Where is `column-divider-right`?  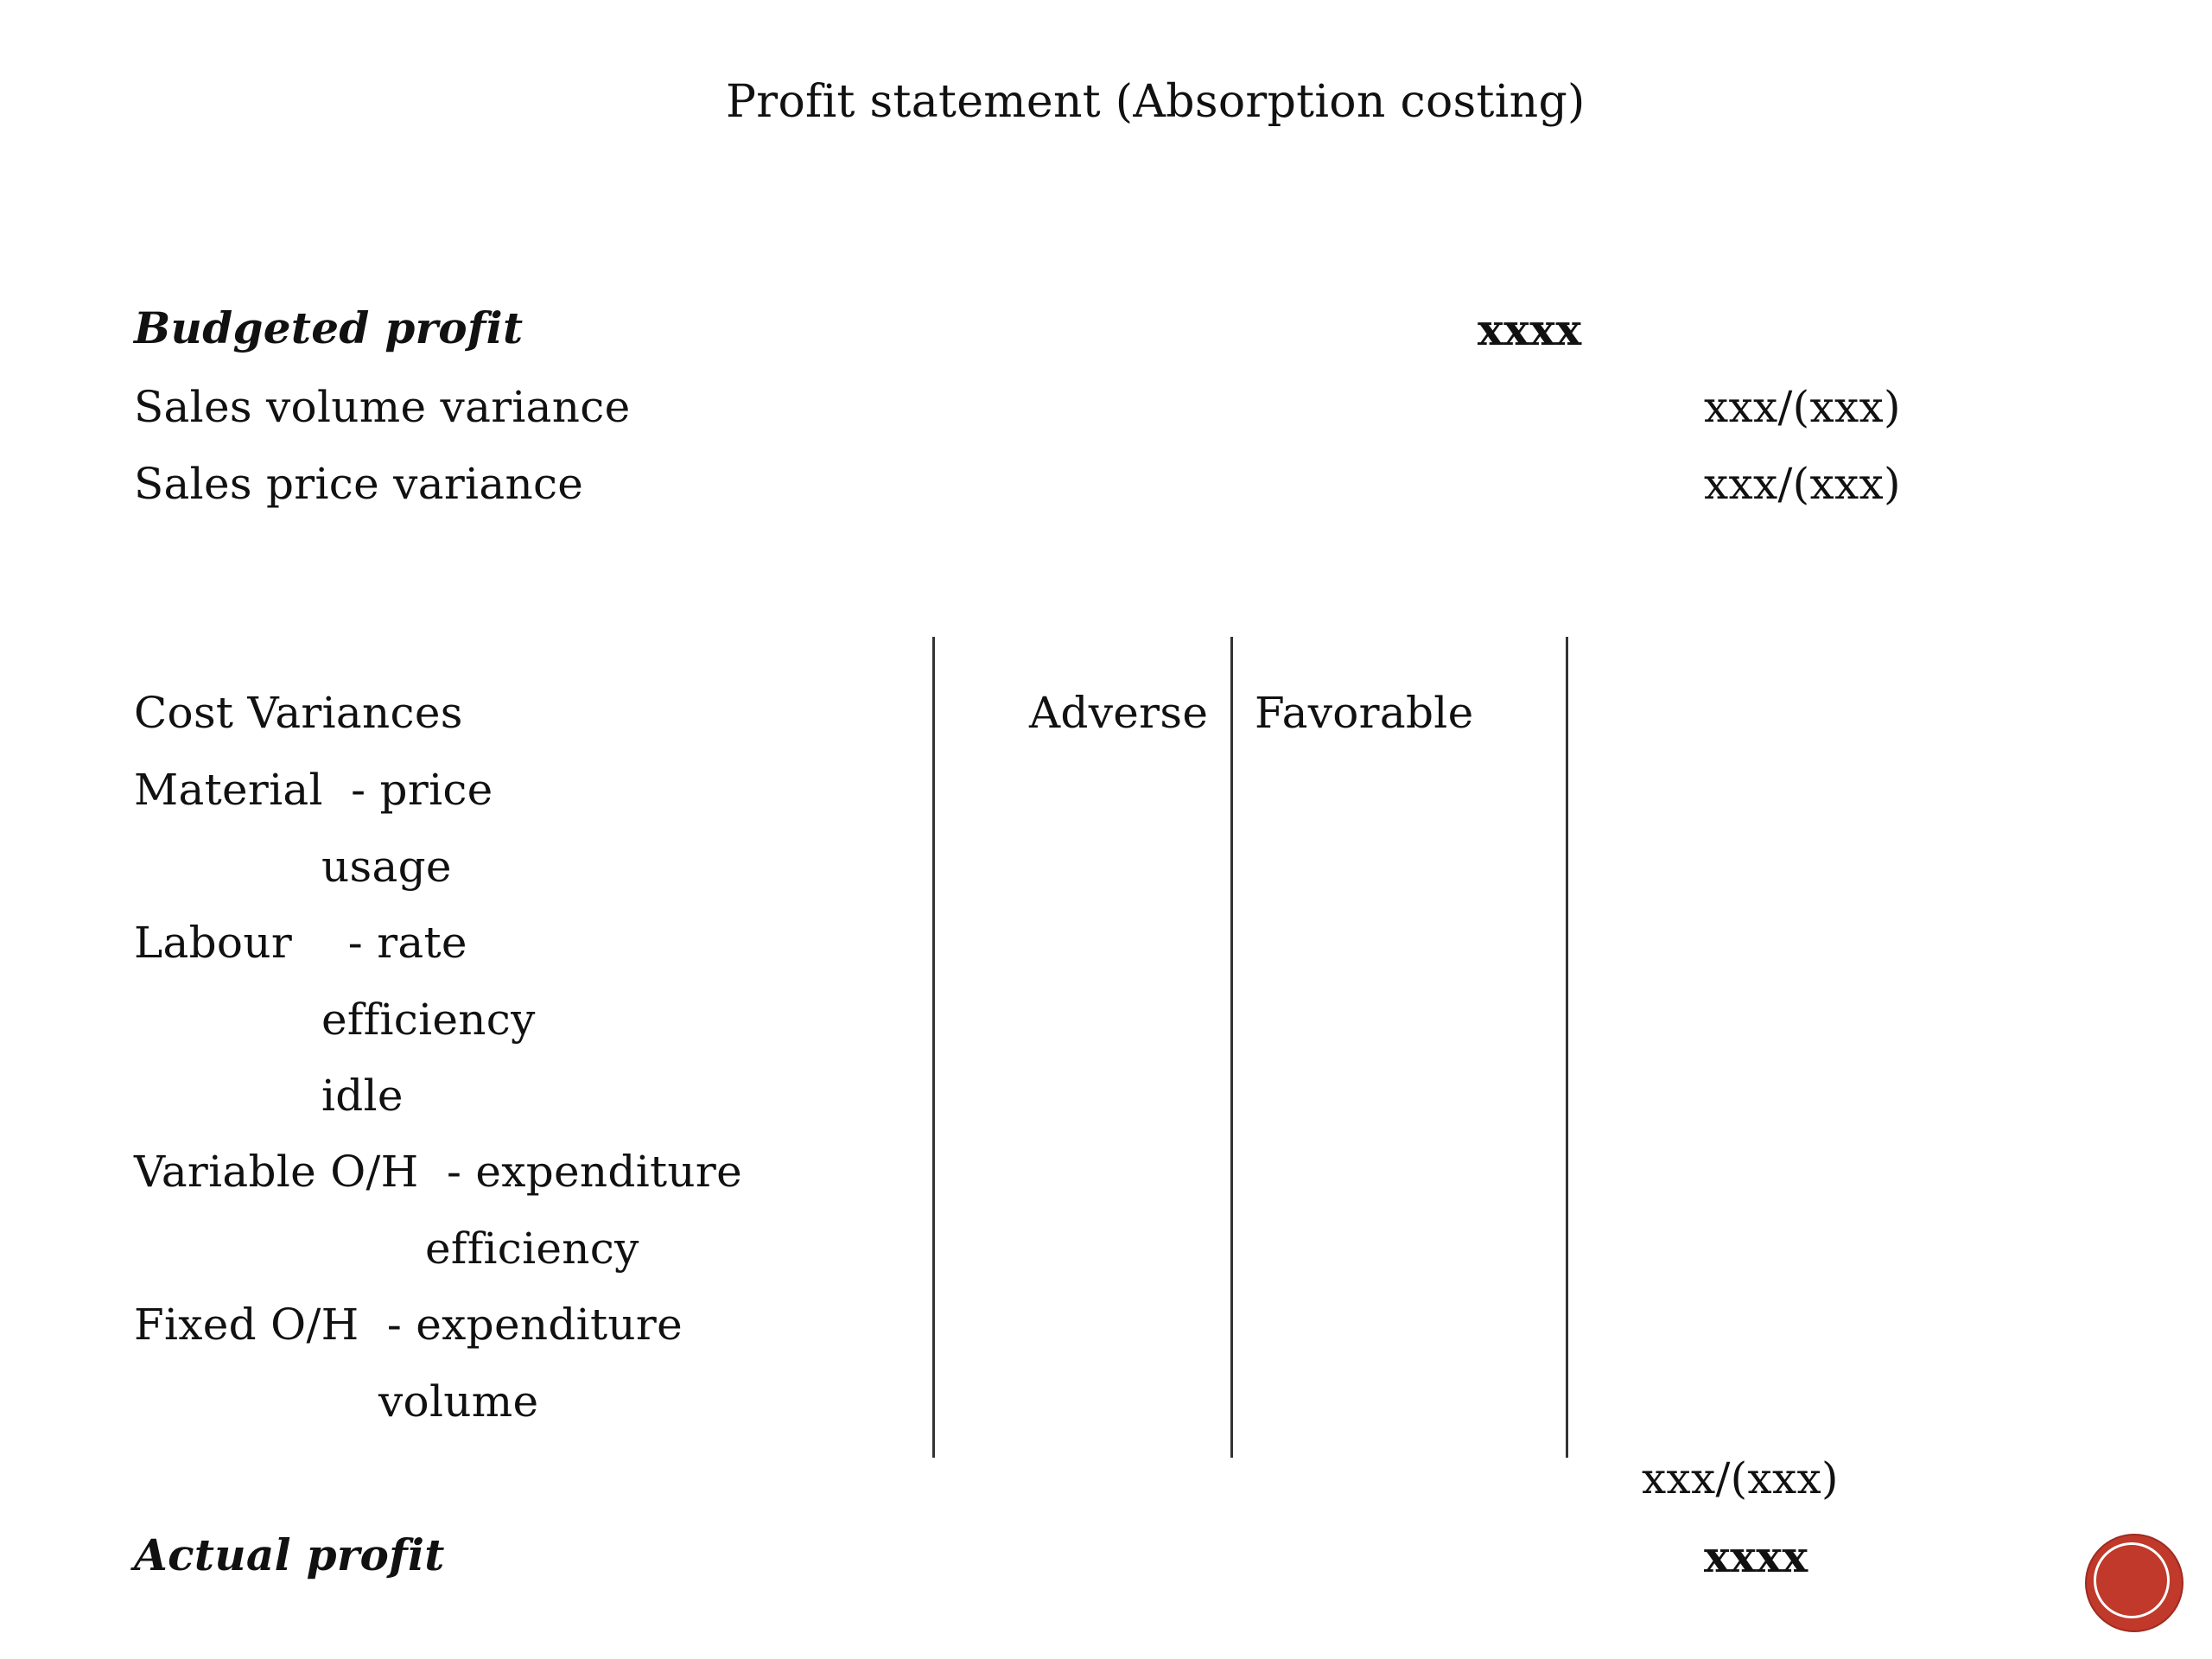
column-divider-right is located at coordinates (1567, 1047).